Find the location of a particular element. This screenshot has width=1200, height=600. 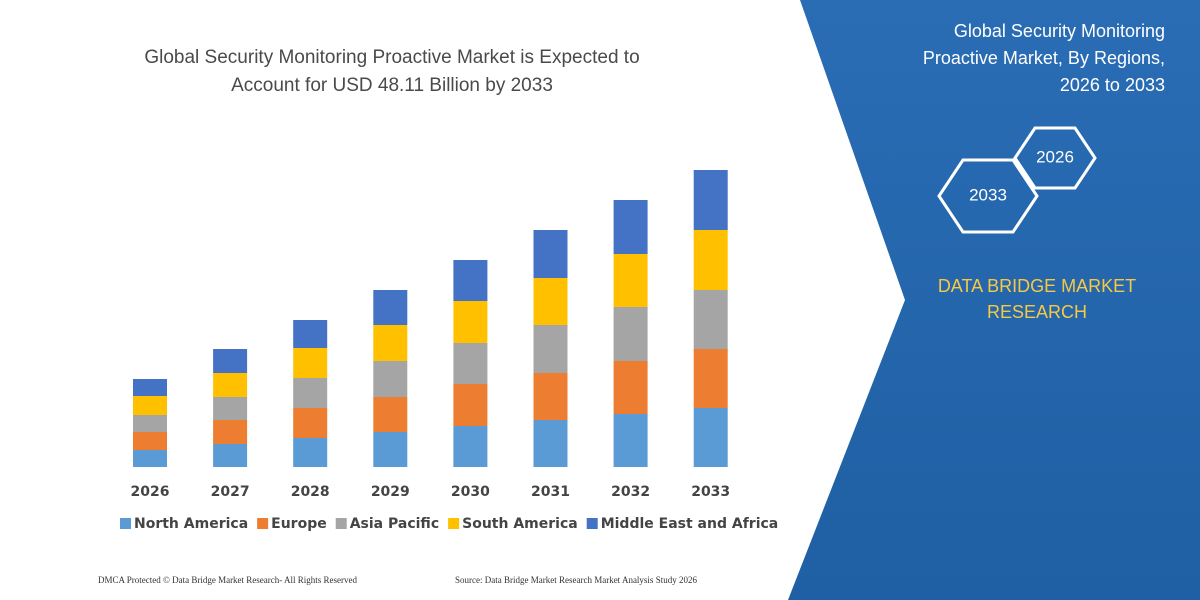

legend-label: Asia Pacific is located at coordinates (394, 524).